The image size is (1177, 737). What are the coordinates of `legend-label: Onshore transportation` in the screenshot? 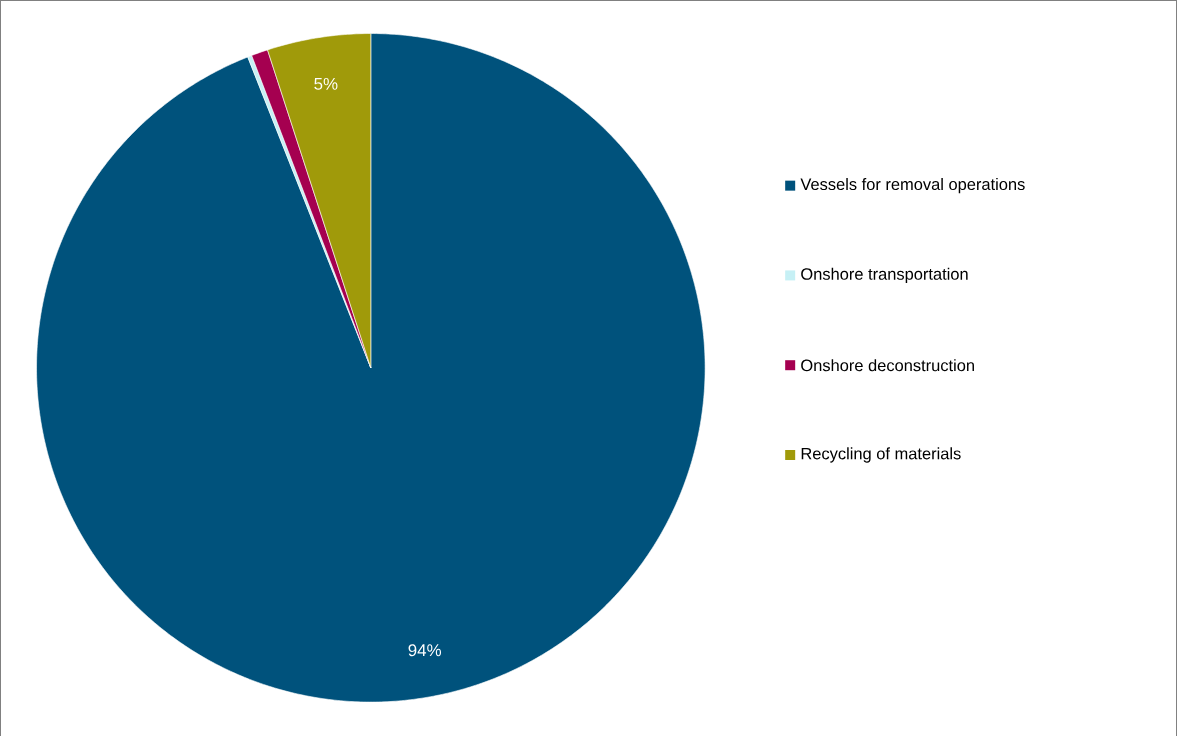 It's located at (884, 275).